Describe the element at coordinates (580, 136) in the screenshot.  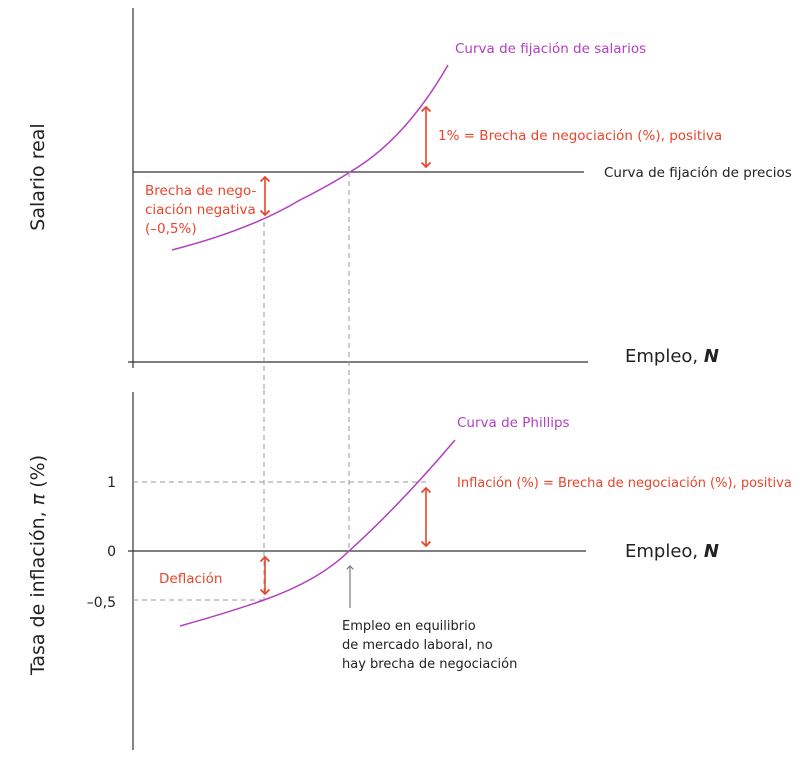
I see `positive-gap-label: 1% = Brecha de negociación (%), positiva` at that location.